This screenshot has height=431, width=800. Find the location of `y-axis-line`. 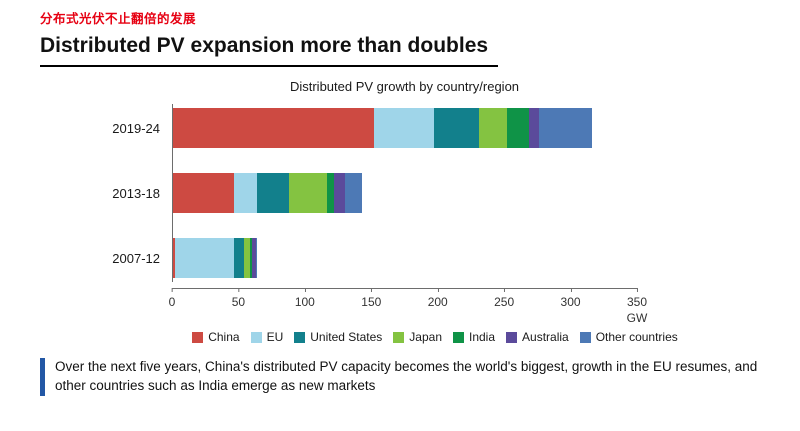

y-axis-line is located at coordinates (172, 193).